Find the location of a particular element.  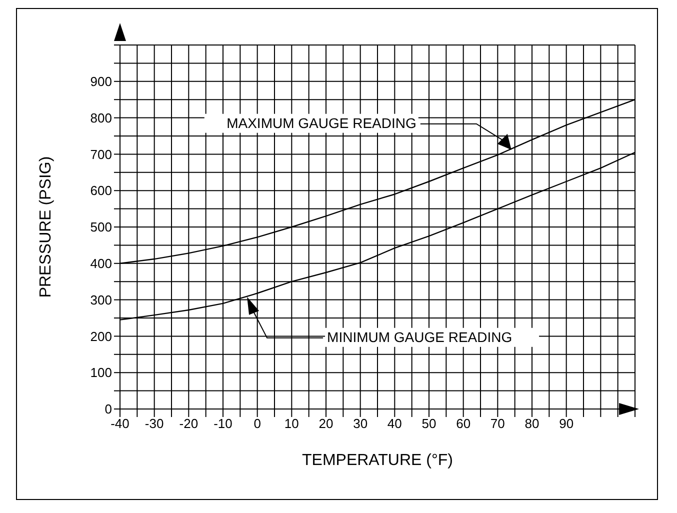

y-tick-label: 800 is located at coordinates (101, 118).